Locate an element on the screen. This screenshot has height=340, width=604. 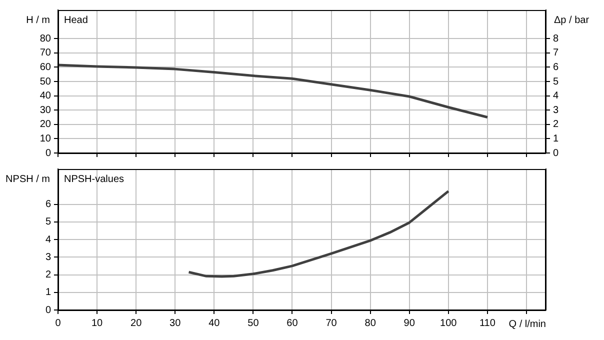
x-tick-label: 60 is located at coordinates (292, 323).